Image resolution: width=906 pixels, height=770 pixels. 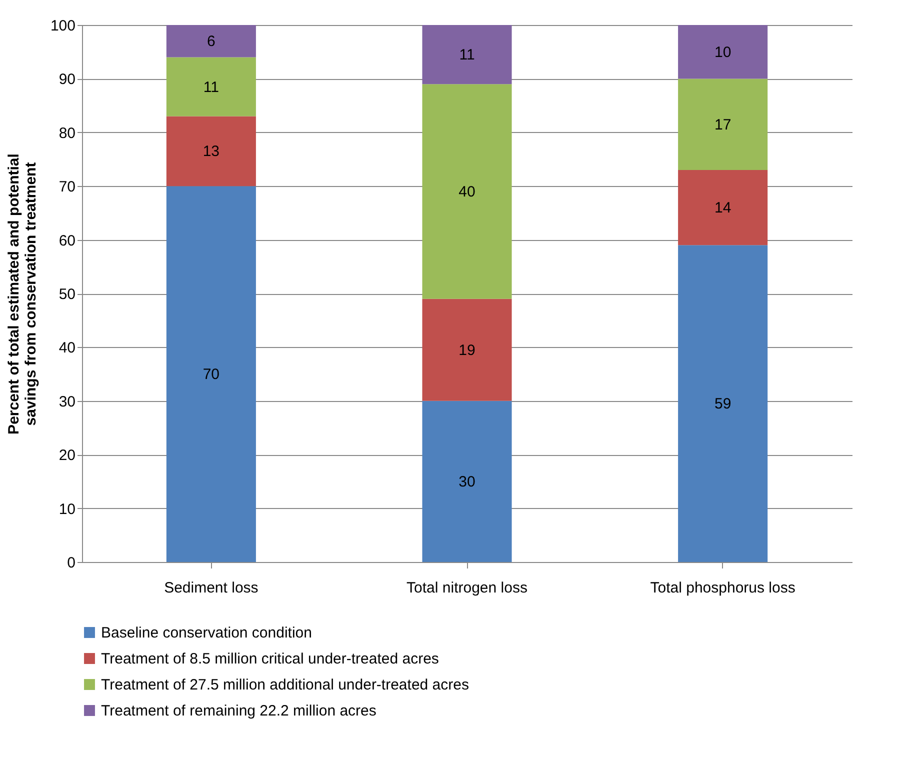 I want to click on data-label: 30, so click(x=467, y=481).